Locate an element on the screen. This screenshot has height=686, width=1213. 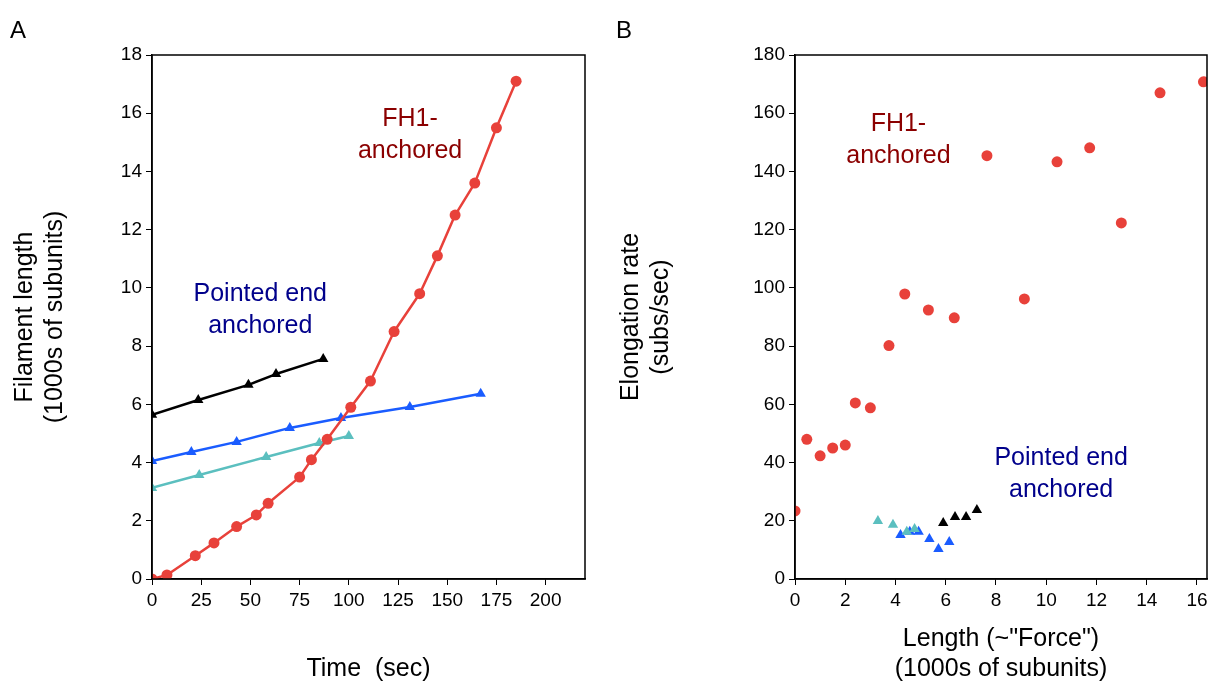
x-tick-label: 75 is located at coordinates (300, 599).